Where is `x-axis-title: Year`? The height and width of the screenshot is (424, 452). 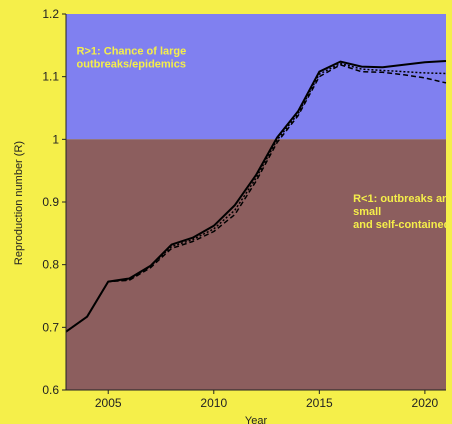 x-axis-title: Year is located at coordinates (256, 419).